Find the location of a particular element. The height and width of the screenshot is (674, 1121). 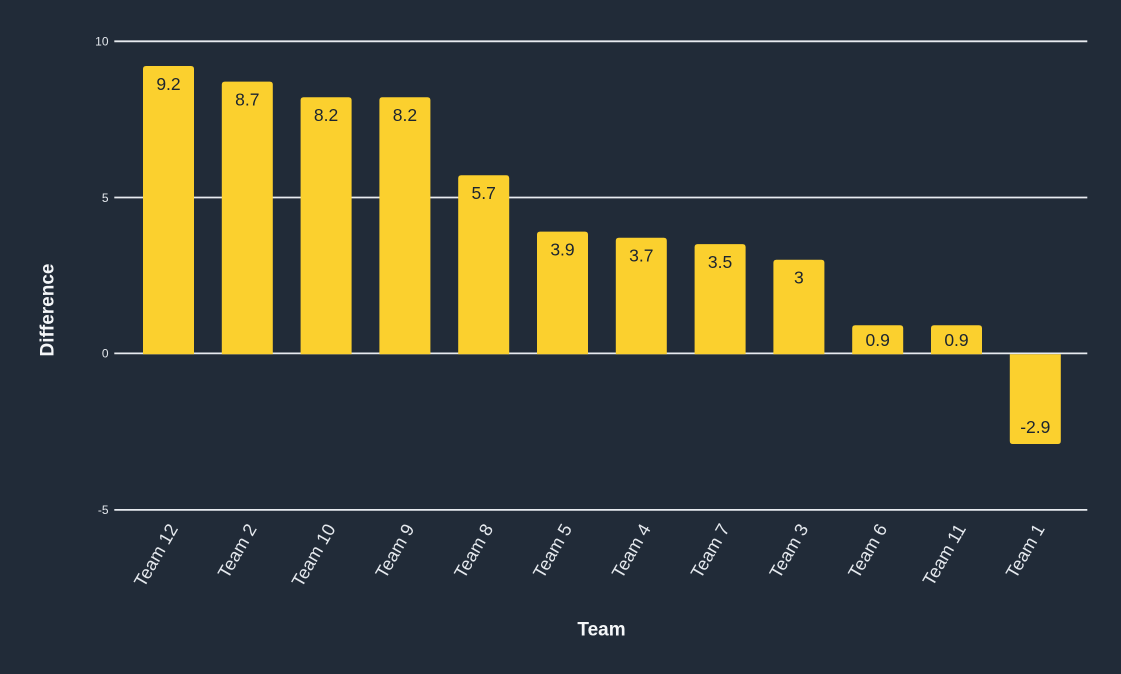

svg-text: 3.5 is located at coordinates (720, 262).